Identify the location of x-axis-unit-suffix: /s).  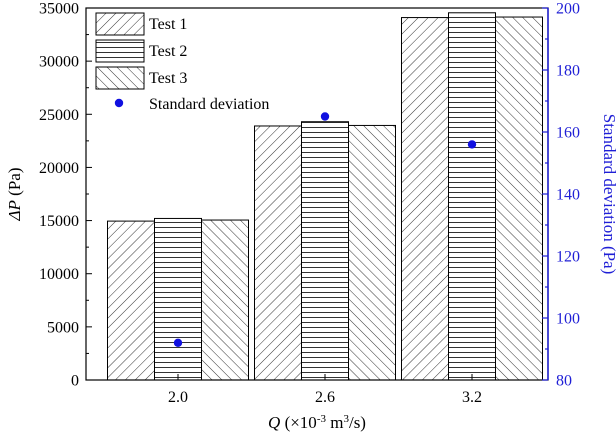
(357, 422).